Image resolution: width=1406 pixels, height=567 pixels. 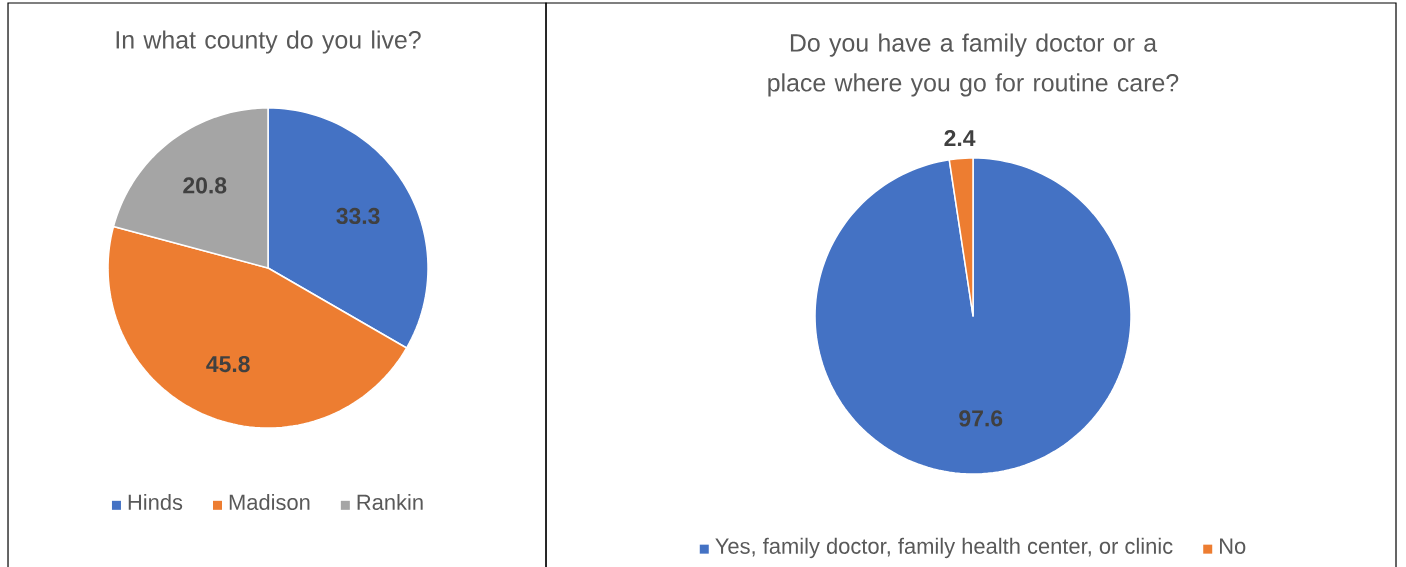 I want to click on chart-title: Do you have a family doctor or a place where you go for routine care?, so click(x=973, y=65).